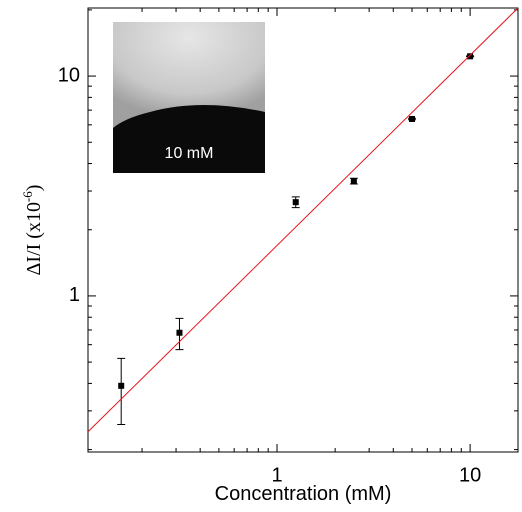  Describe the element at coordinates (34, 238) in the screenshot. I see `y-label-text: ΔI/I (x10` at that location.